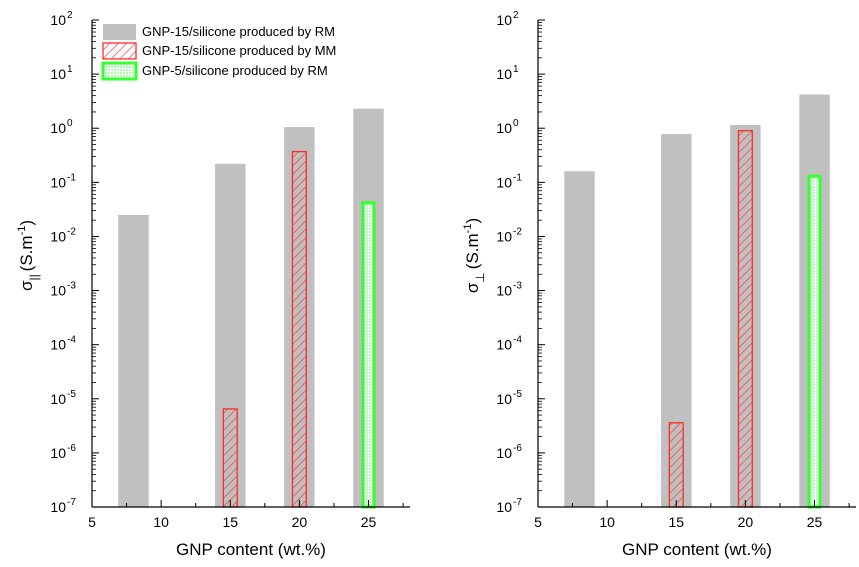 This screenshot has width=859, height=567. Describe the element at coordinates (119, 51) in the screenshot. I see `legend-swatch-mm` at that location.